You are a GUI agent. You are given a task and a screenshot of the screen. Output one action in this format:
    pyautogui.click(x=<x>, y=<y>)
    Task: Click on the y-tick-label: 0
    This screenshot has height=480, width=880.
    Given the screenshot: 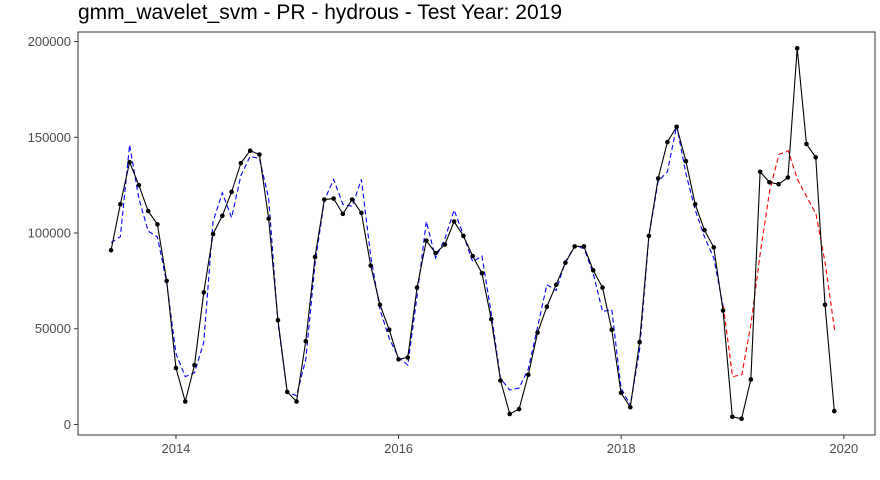 What is the action you would take?
    pyautogui.click(x=67, y=424)
    